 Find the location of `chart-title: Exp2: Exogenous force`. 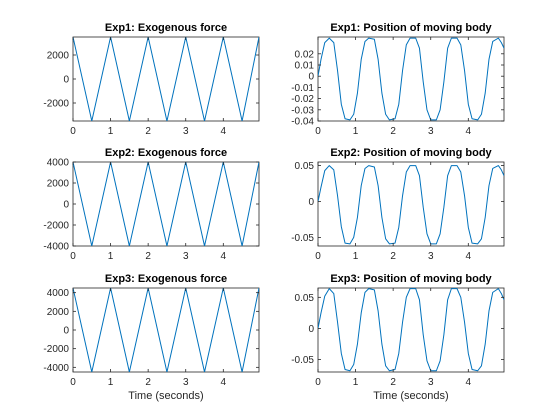

chart-title: Exp2: Exogenous force is located at coordinates (166, 153).